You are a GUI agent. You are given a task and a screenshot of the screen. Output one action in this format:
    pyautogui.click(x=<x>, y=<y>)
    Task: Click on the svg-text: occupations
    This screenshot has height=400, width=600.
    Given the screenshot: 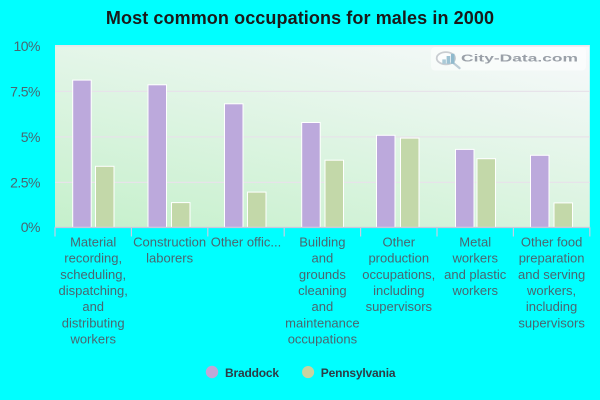 What is the action you would take?
    pyautogui.click(x=323, y=339)
    